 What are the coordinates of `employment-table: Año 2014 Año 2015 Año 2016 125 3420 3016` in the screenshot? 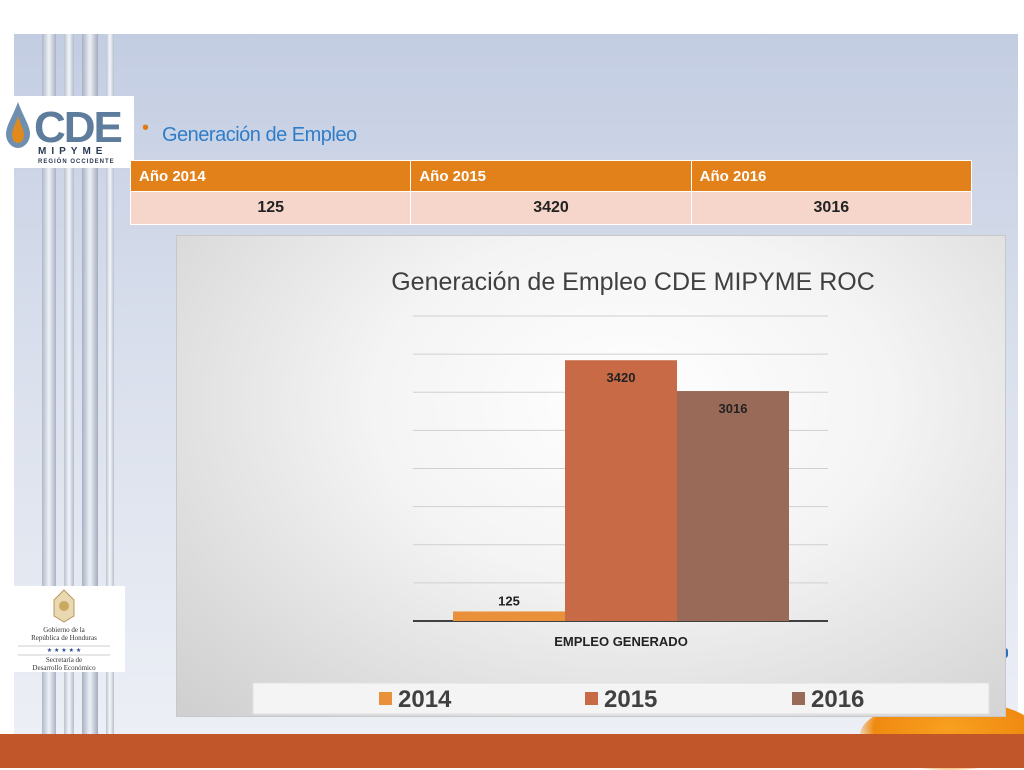 It's located at (551, 192).